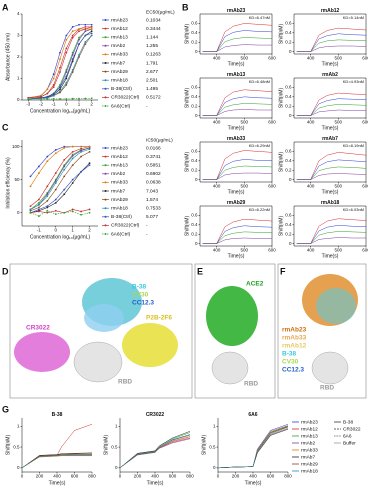 The height and width of the screenshot is (500, 368). Describe the element at coordinates (236, 476) in the screenshot. I see `x-tick-label: 200` at that location.